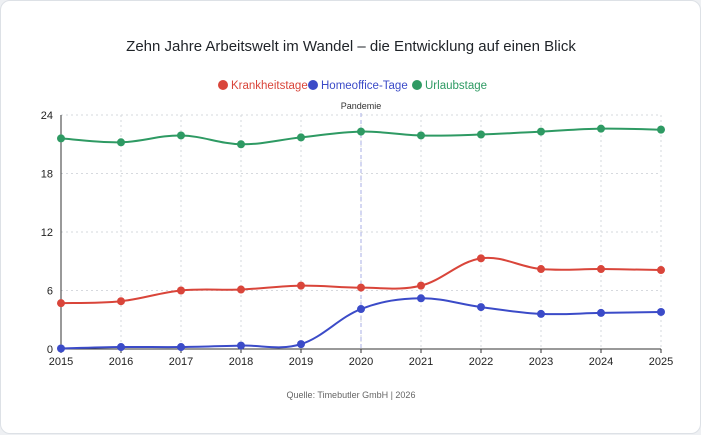  Describe the element at coordinates (421, 362) in the screenshot. I see `x-tick-label: 2021` at that location.